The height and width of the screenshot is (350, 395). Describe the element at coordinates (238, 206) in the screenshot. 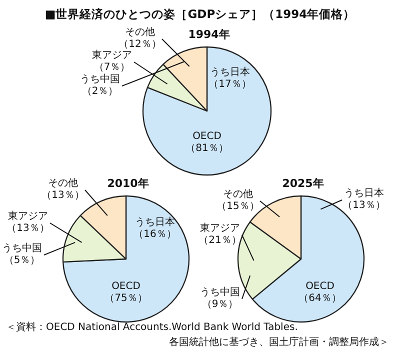

I see `data-label: （15％）` at that location.